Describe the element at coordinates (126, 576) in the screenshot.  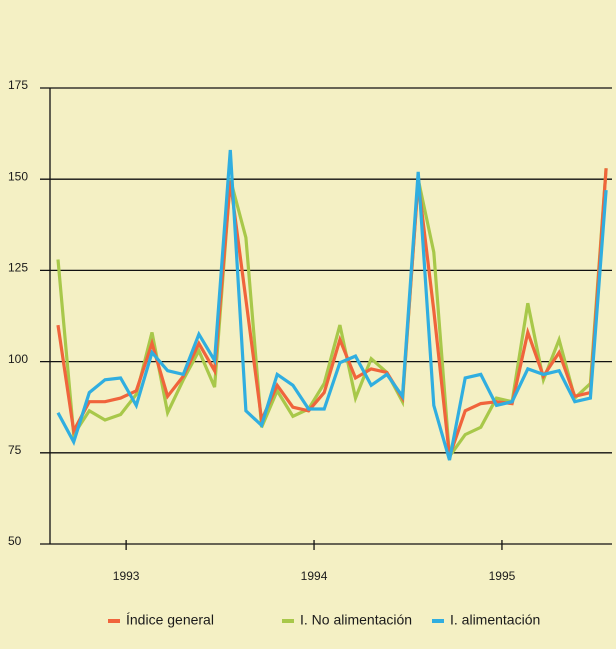
I see `x-tick-label: 1993` at that location.